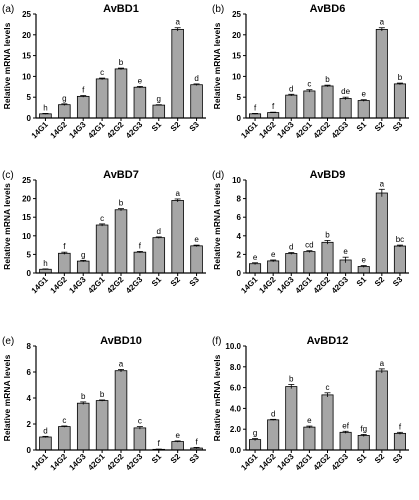 This screenshot has width=419, height=500. Describe the element at coordinates (236, 450) in the screenshot. I see `y-tick-label: 0.0` at that location.